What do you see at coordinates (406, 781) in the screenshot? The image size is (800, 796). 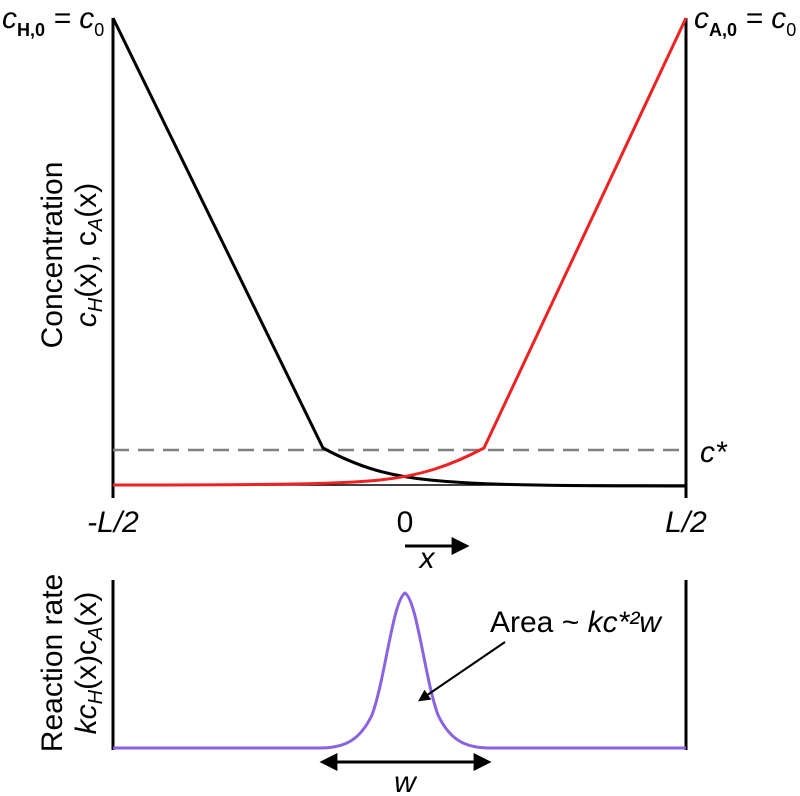 I see `width-label: w` at bounding box center [406, 781].